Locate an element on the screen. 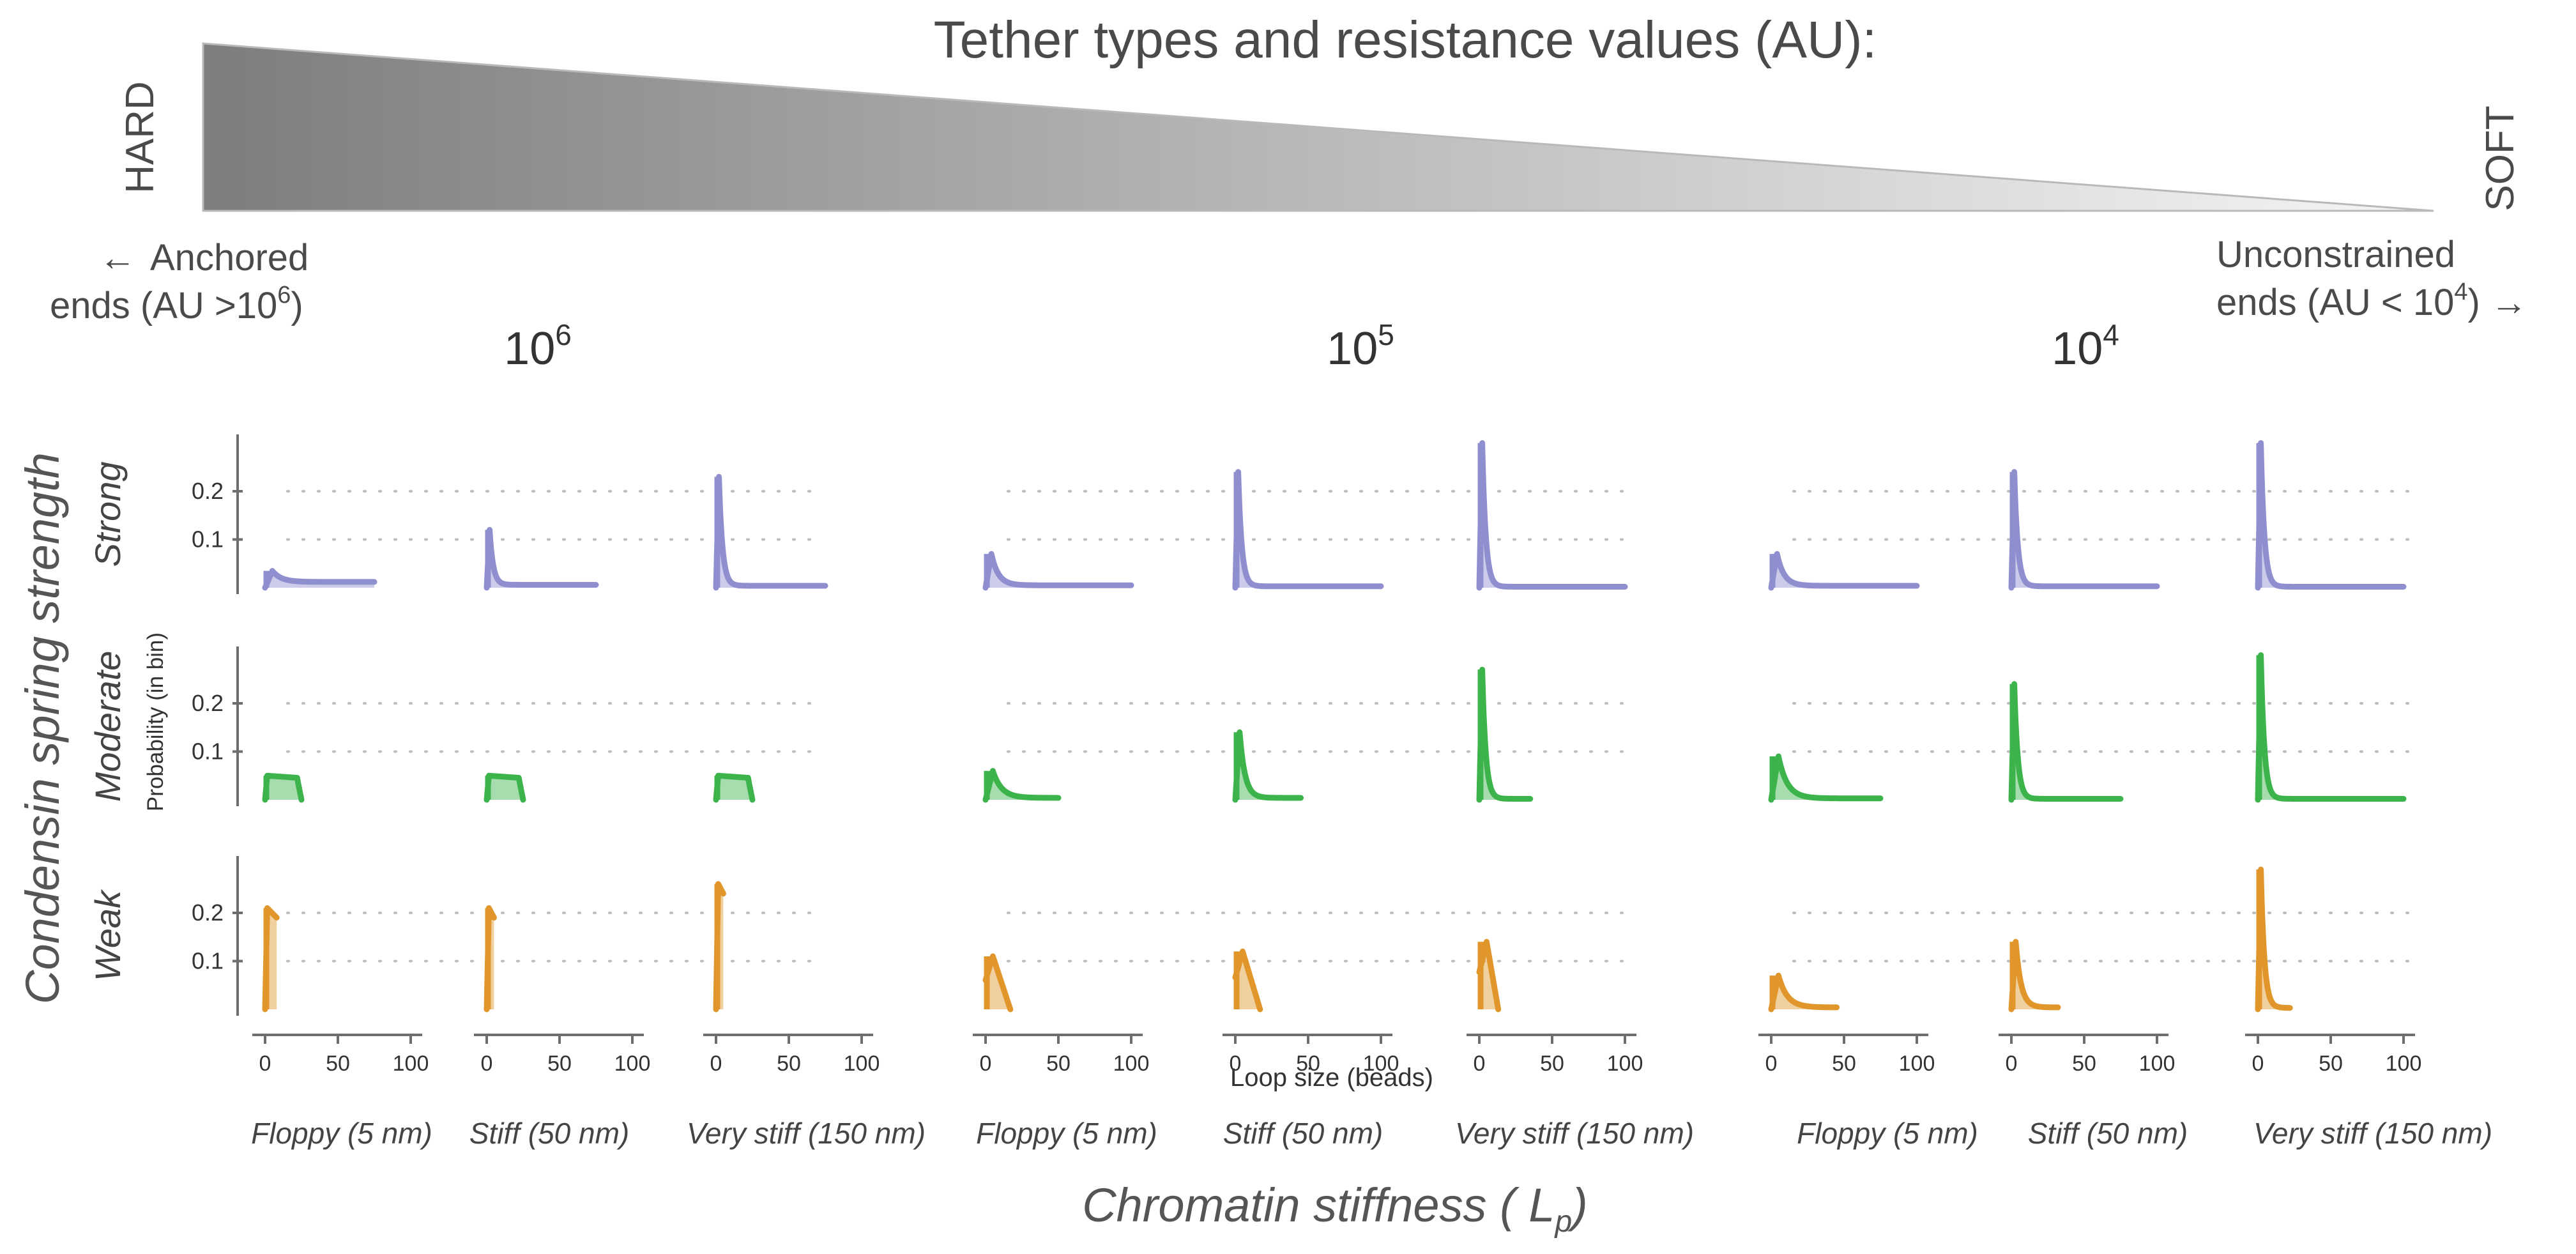 Image resolution: width=2576 pixels, height=1254 pixels. left-arrow-icon: ← is located at coordinates (117, 258).